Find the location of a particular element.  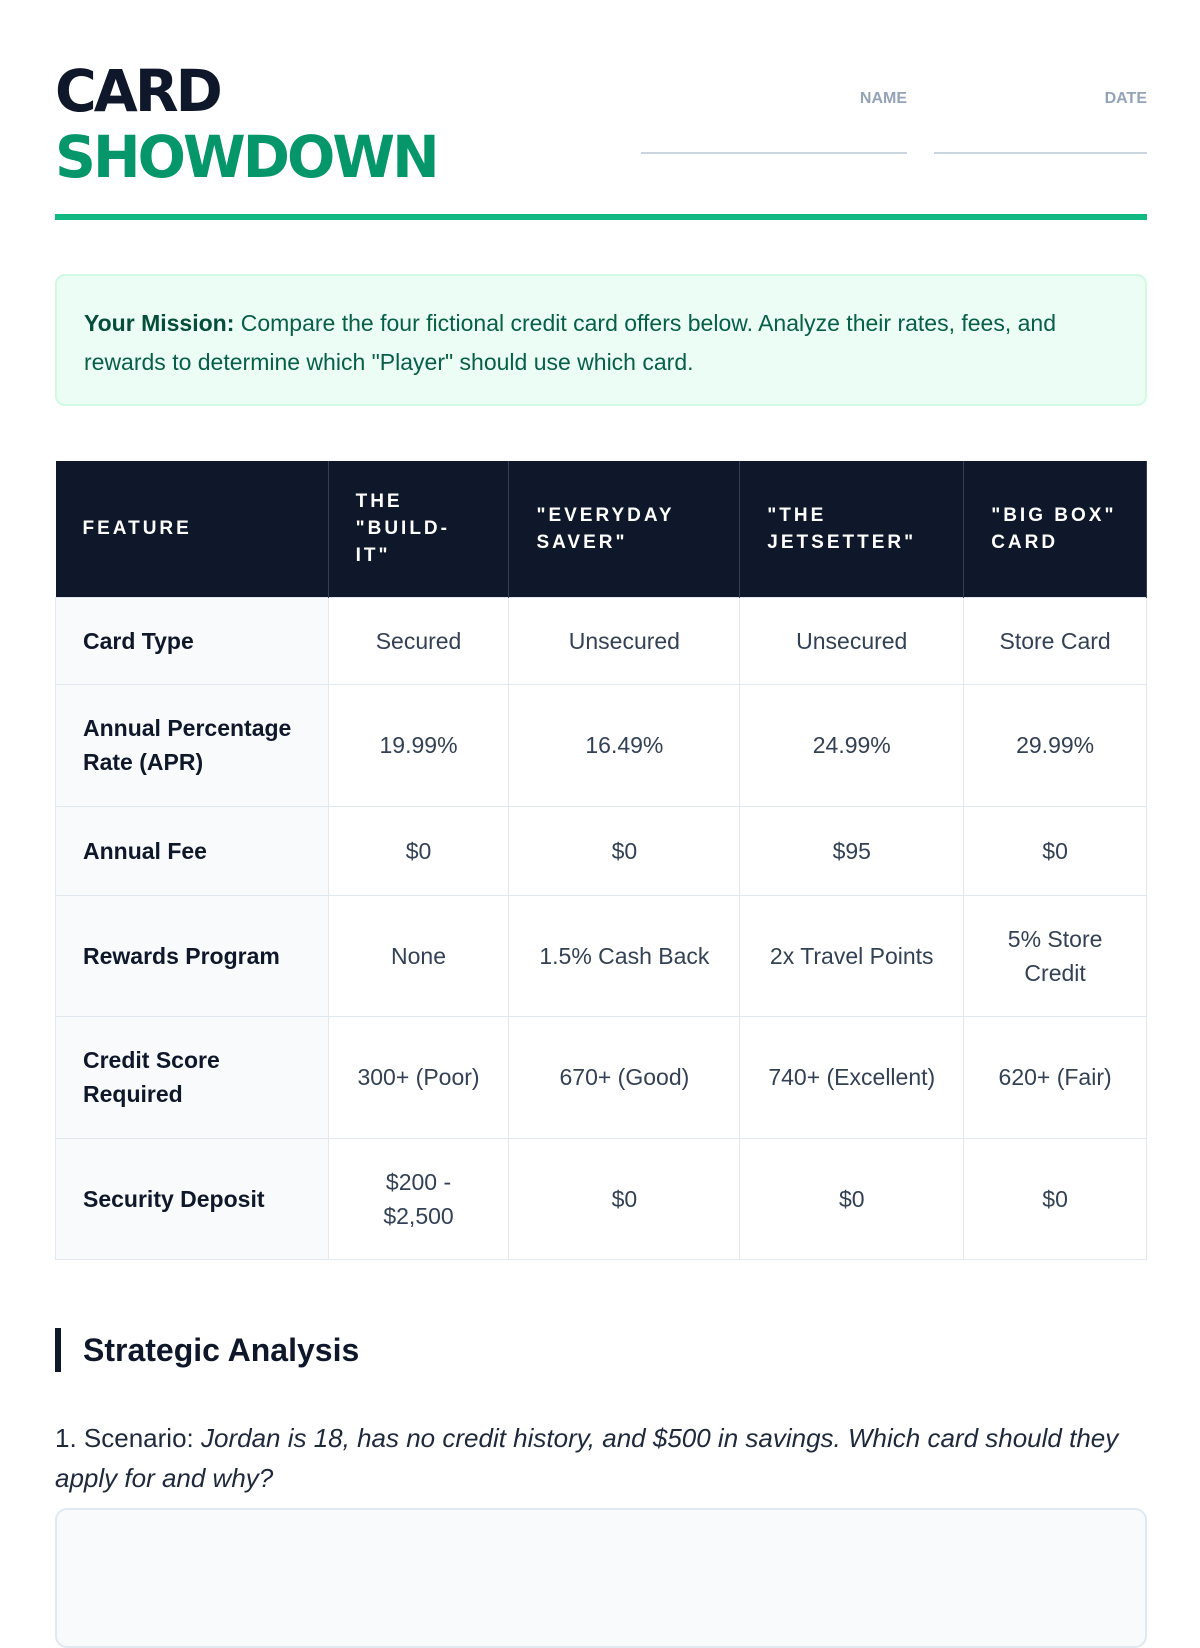

feature-label: Rewards Program is located at coordinates (192, 955).